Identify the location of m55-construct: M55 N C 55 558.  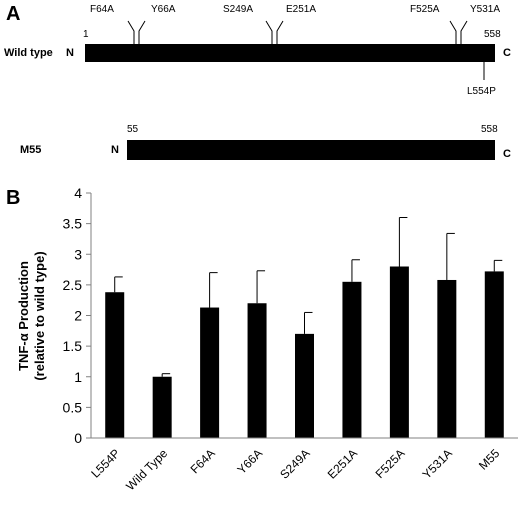
(265, 142).